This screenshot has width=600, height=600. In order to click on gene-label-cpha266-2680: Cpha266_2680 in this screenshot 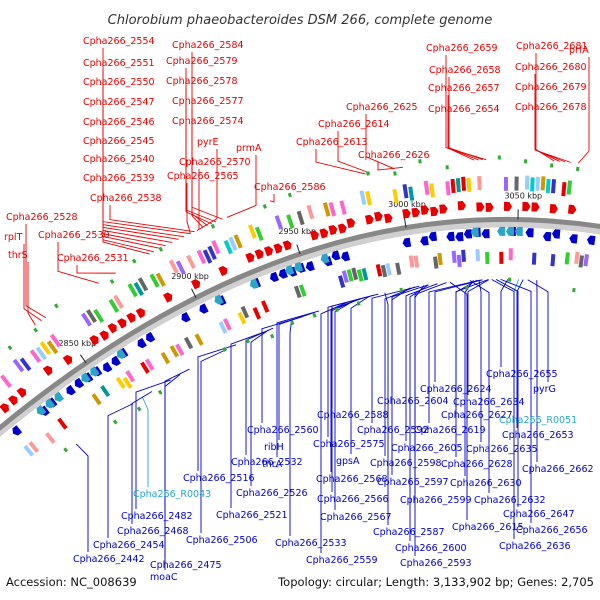, I will do `click(551, 67)`.